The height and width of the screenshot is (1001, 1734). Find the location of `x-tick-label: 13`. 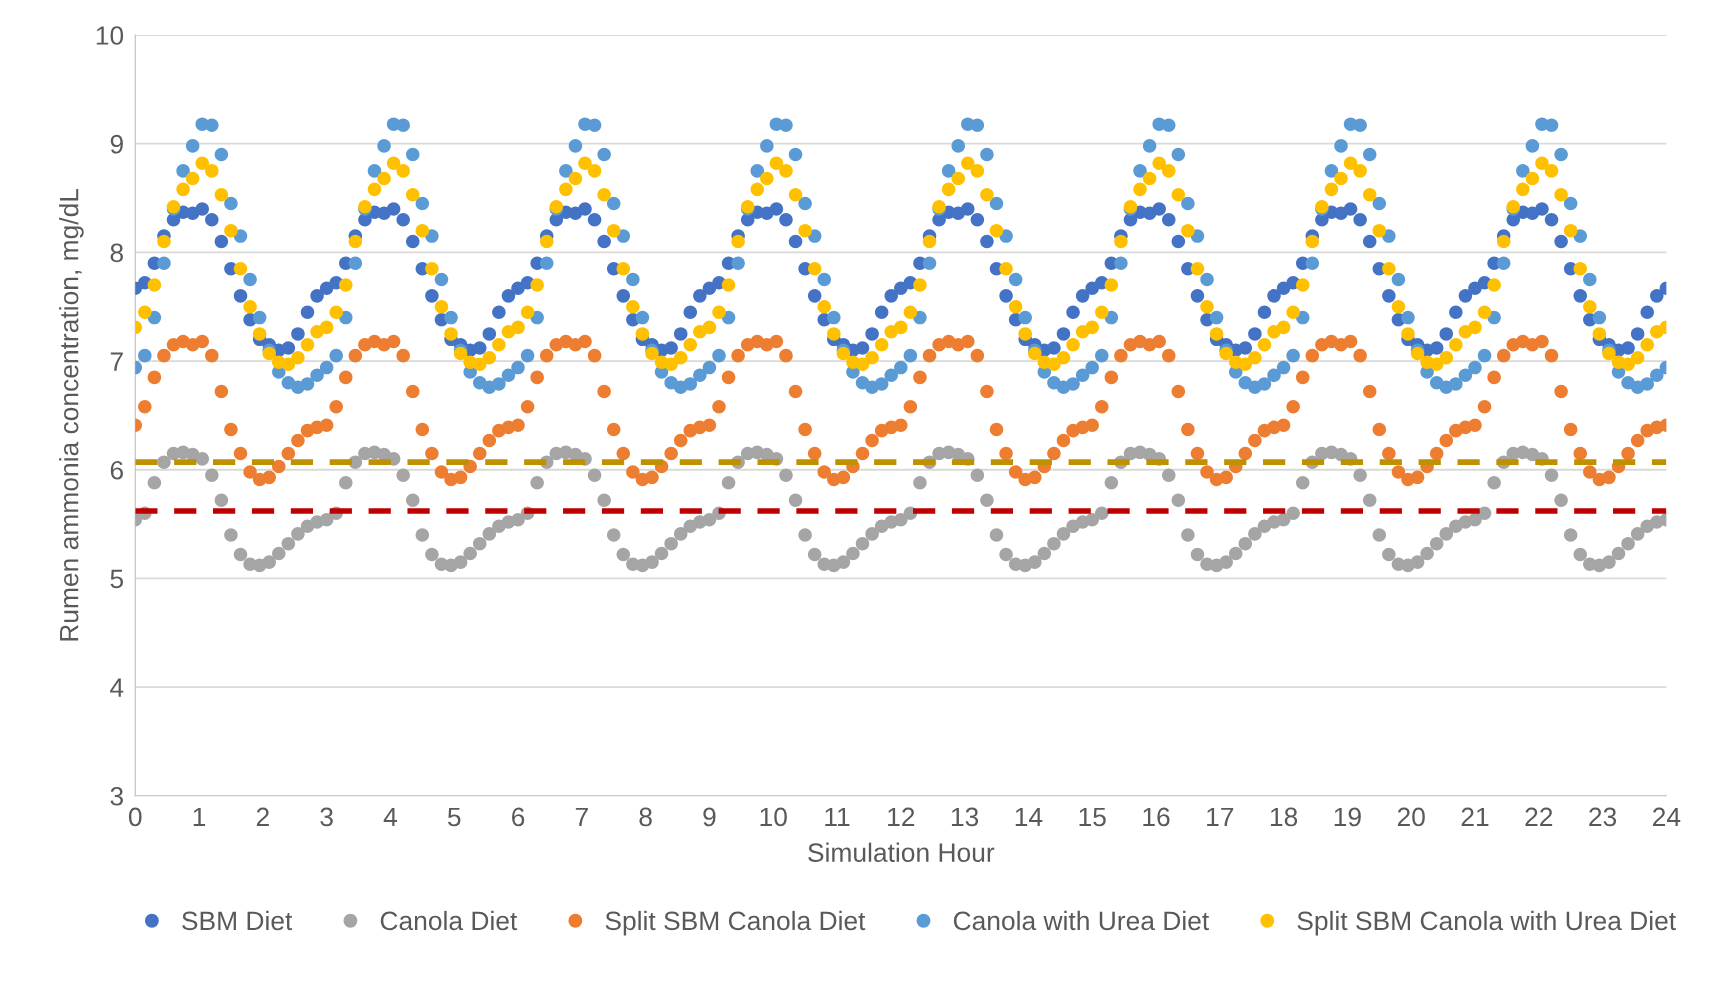

x-tick-label: 13 is located at coordinates (965, 817).